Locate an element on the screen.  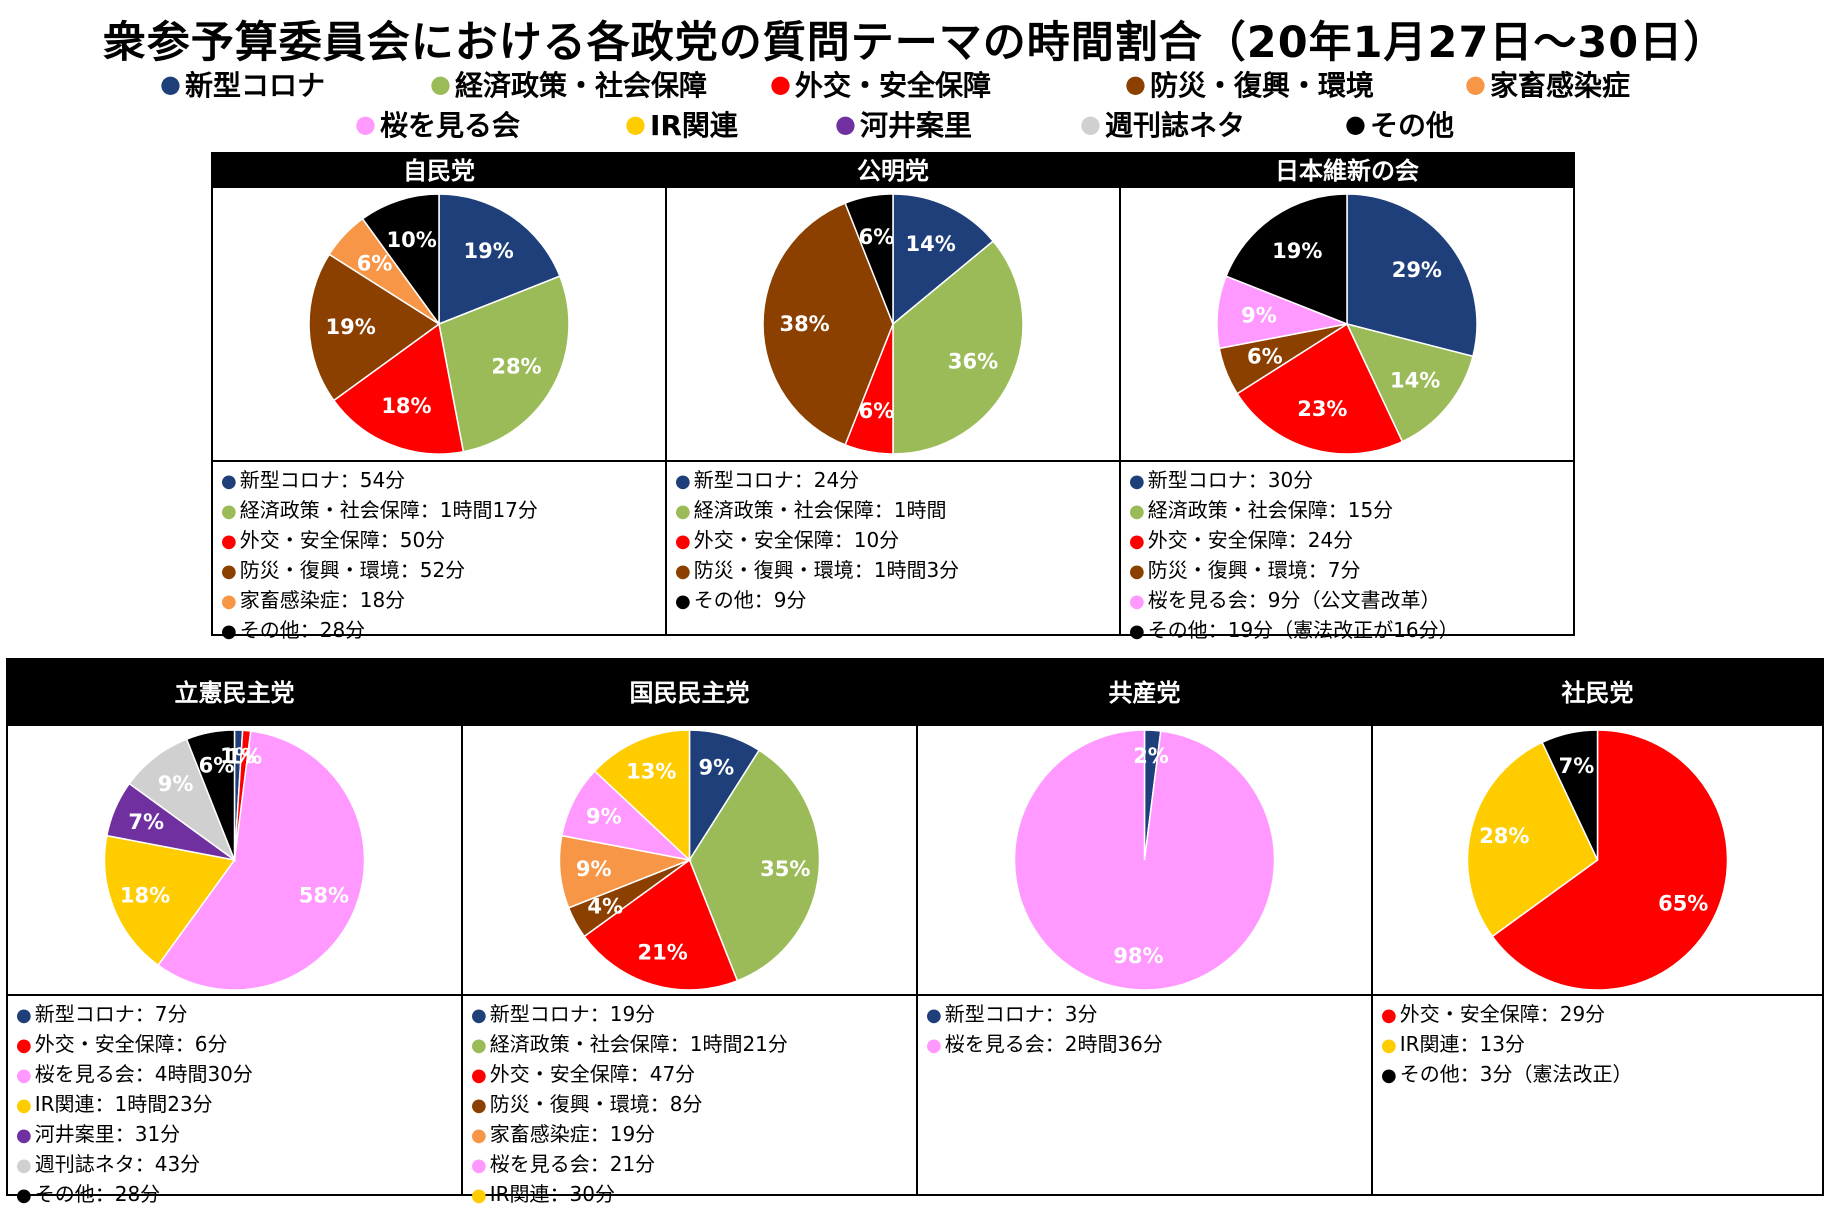
time-breakdown-text: 河井案里：31分 is located at coordinates (107, 1134).